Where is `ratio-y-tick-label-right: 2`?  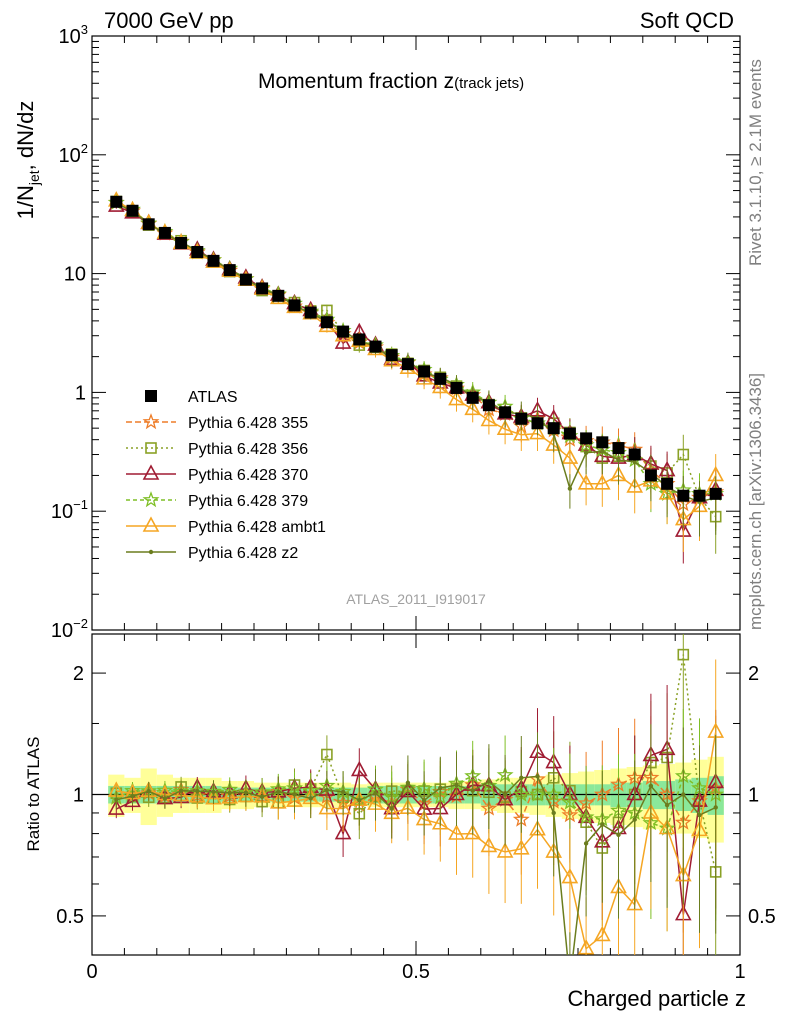 ratio-y-tick-label-right: 2 is located at coordinates (753, 674).